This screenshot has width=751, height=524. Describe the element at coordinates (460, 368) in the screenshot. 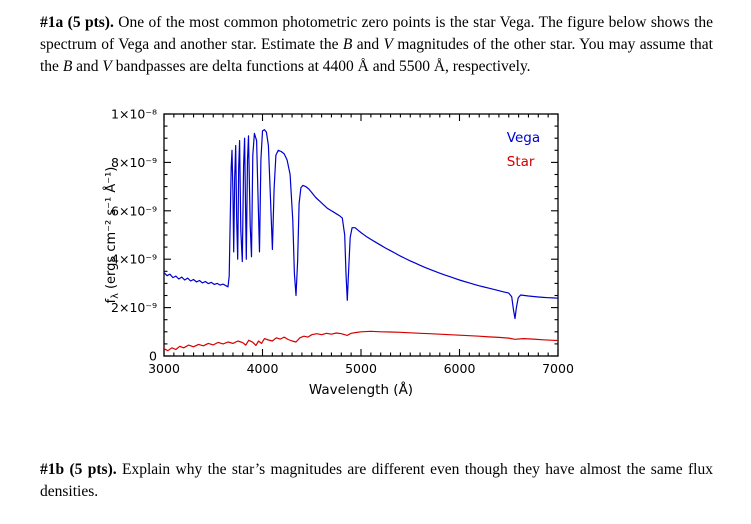

I see `x-tick-label: 6000` at that location.